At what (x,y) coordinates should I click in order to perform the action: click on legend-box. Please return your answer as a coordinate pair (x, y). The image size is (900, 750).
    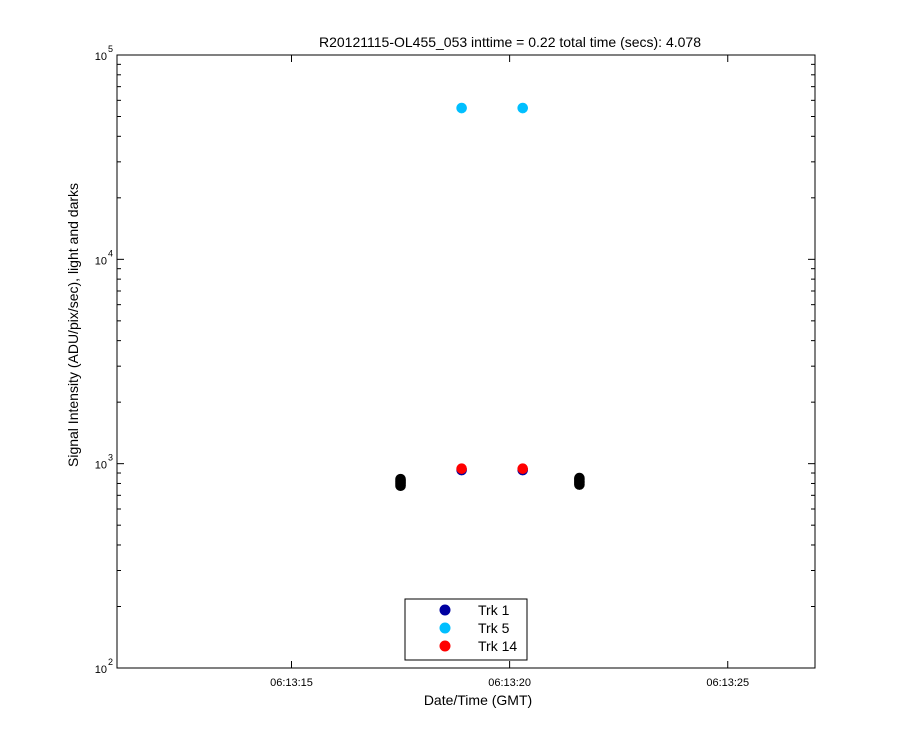
    Looking at the image, I should click on (466, 629).